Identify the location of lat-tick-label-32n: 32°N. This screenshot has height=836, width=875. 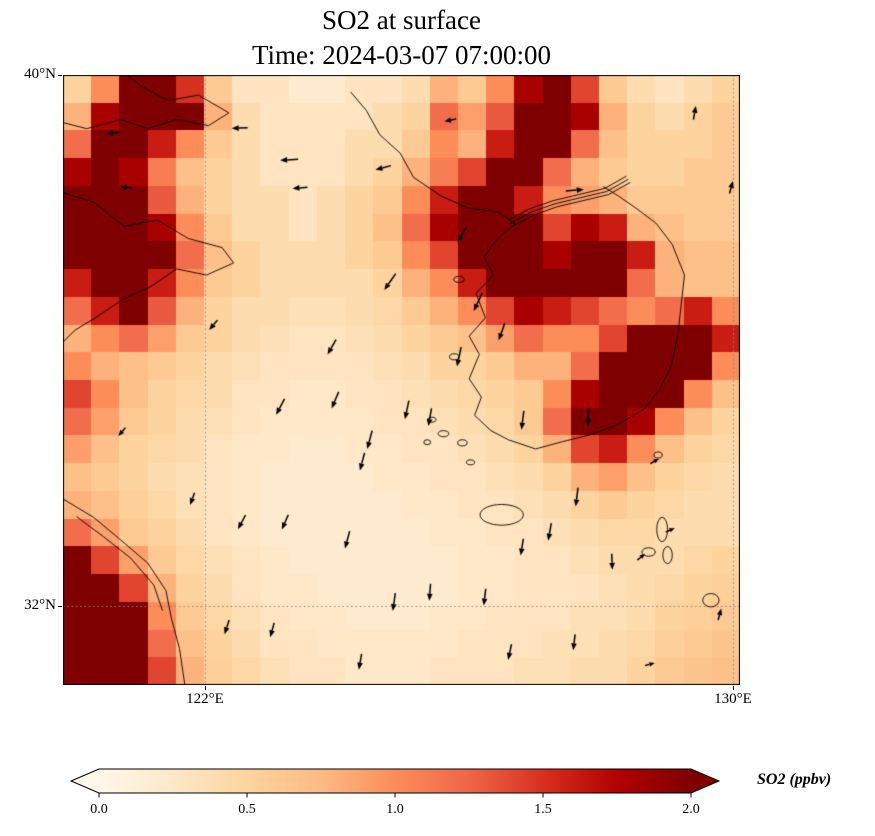
(40, 605).